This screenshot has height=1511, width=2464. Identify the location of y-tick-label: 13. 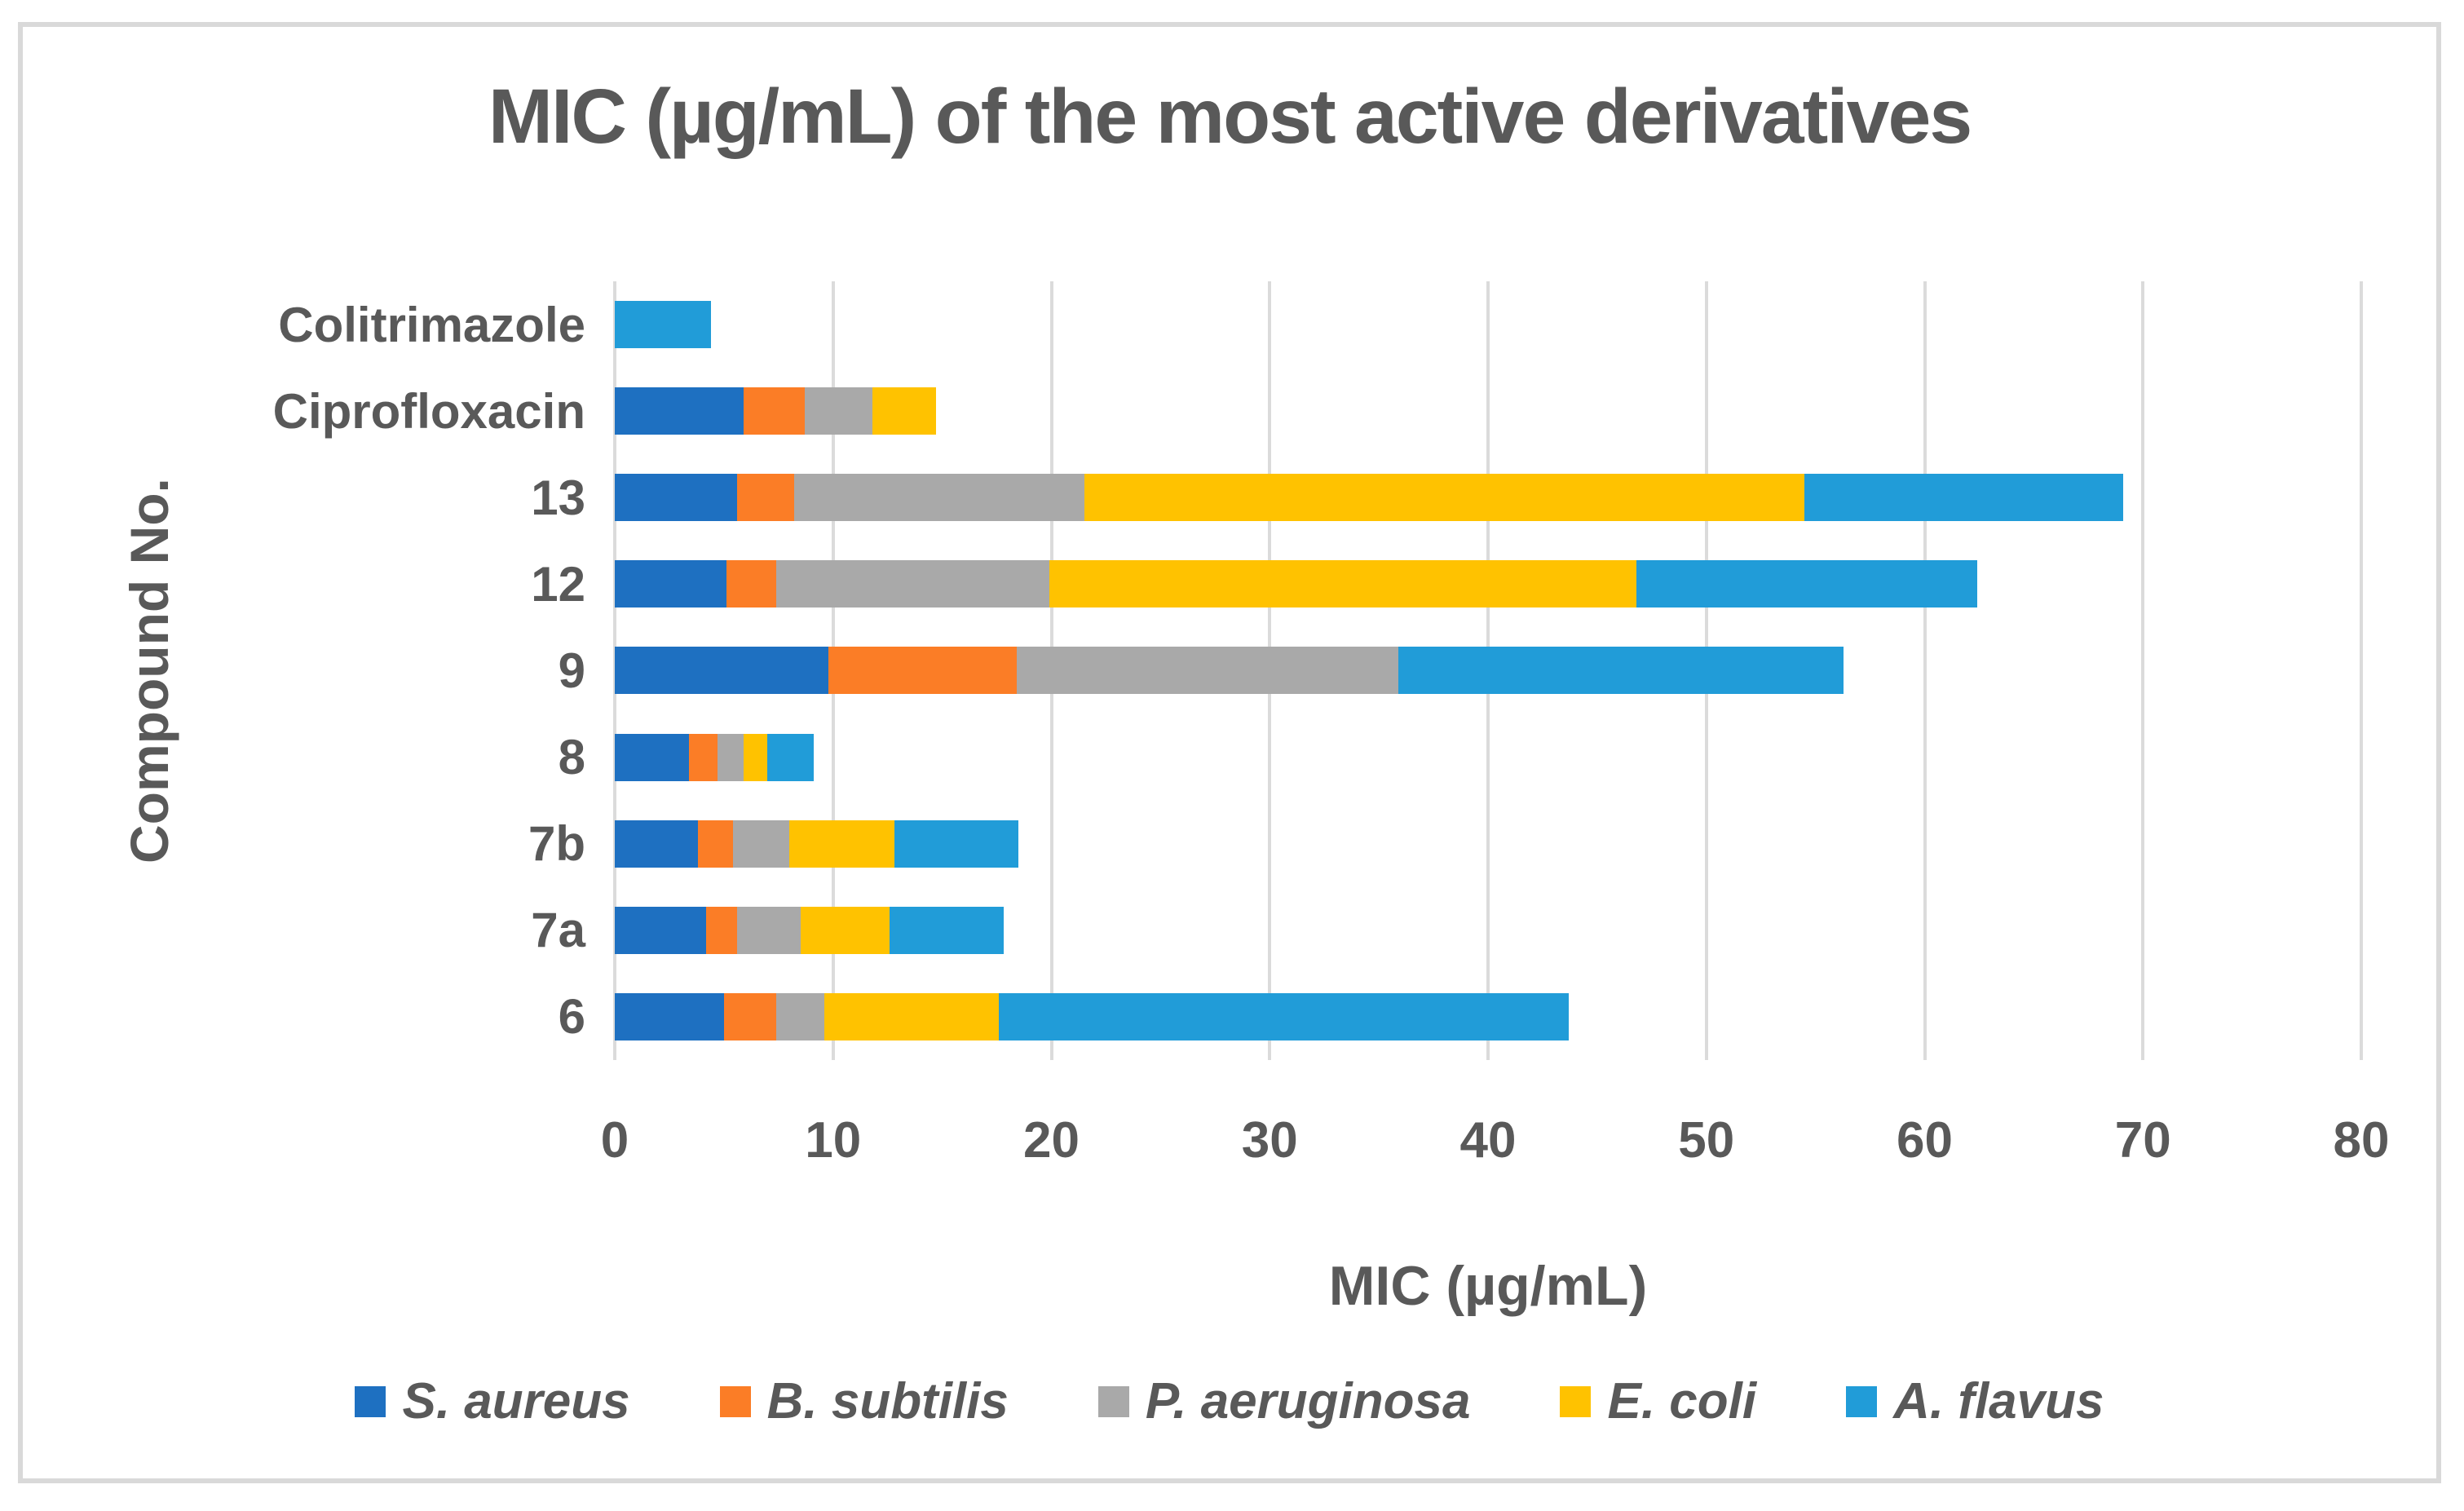
(558, 498).